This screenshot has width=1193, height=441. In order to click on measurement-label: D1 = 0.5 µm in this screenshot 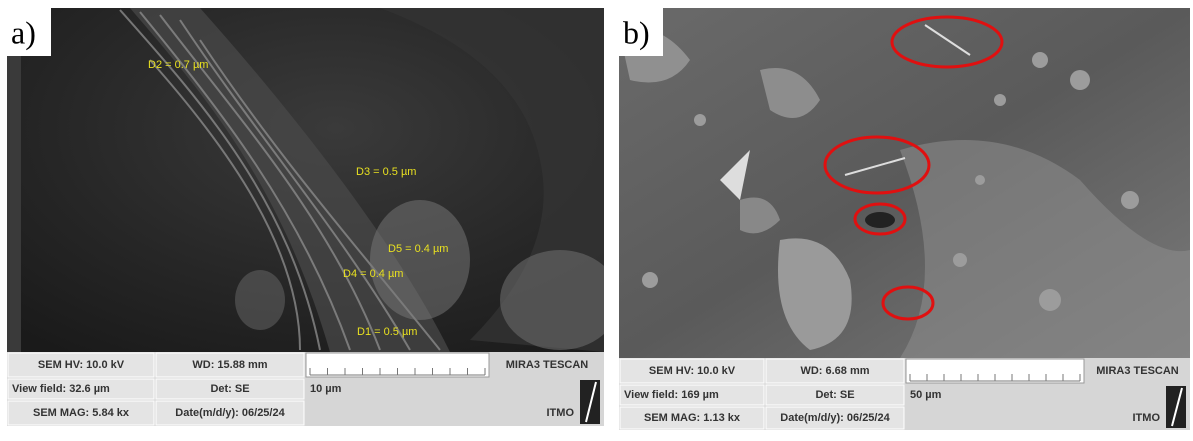, I will do `click(387, 332)`.